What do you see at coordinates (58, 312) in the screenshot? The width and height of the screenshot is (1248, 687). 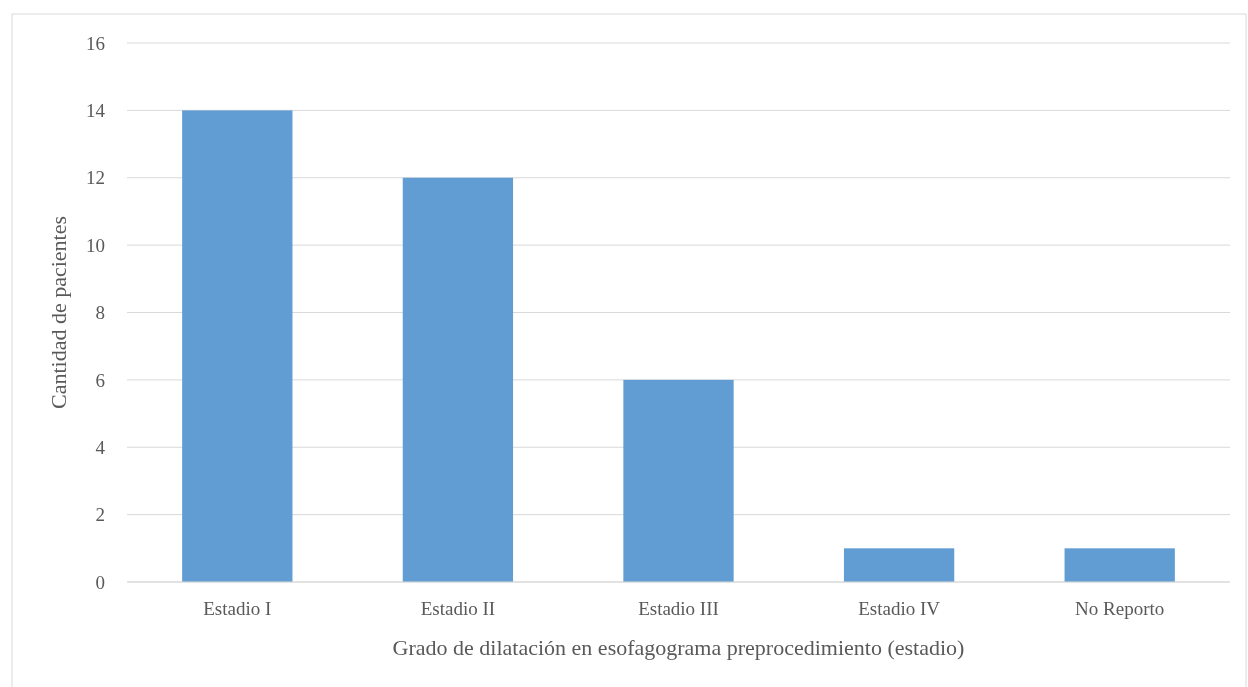 I see `y-axis-title: Cantidad de pacientes` at bounding box center [58, 312].